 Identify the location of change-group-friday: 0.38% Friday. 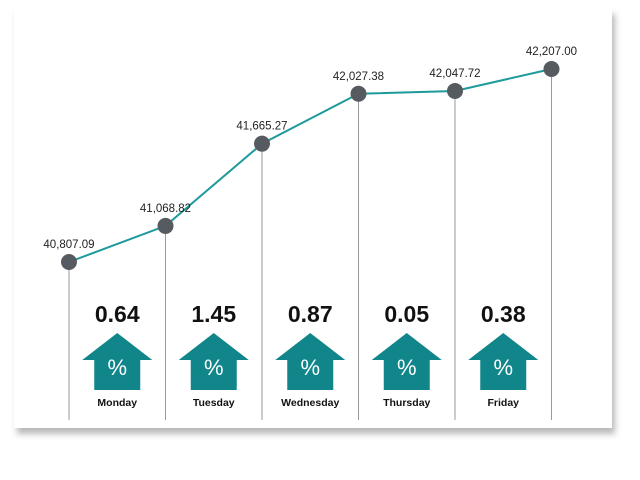
(503, 355).